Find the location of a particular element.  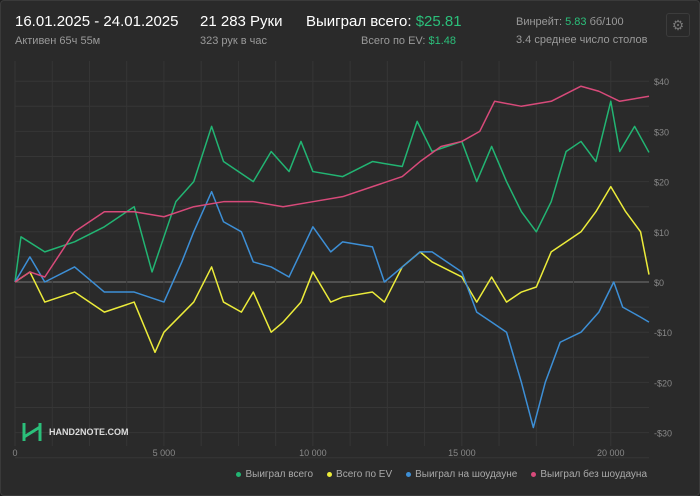

legend-item-2: Выиграл на шоудауне is located at coordinates (461, 474).